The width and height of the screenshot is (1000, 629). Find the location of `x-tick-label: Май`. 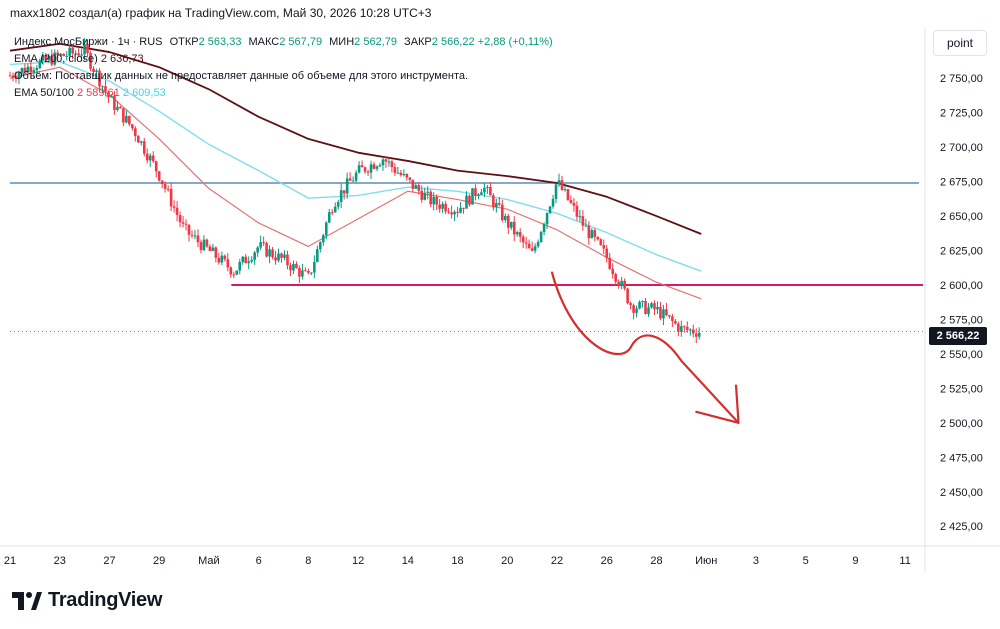

x-tick-label: Май is located at coordinates (209, 561).